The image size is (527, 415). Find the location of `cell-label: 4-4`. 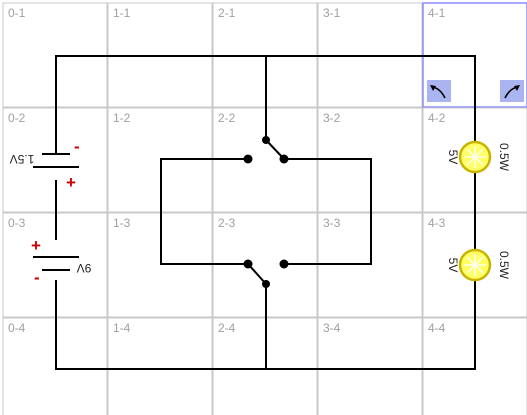

cell-label: 4-4 is located at coordinates (437, 328).